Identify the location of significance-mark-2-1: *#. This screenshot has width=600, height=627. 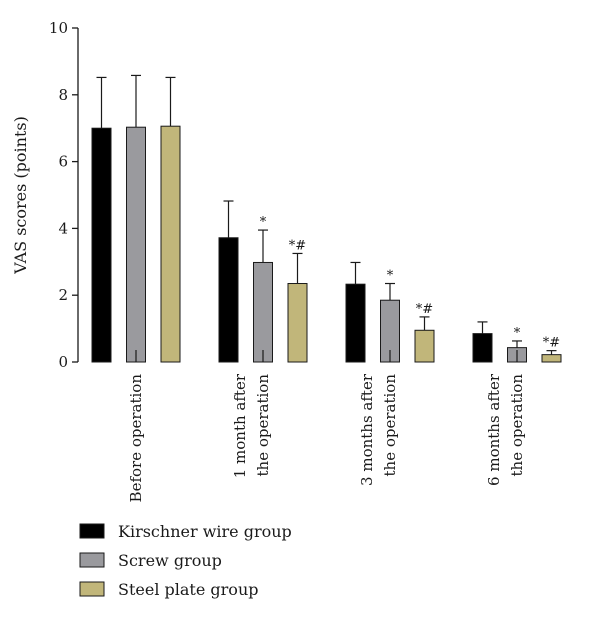
(297, 245).